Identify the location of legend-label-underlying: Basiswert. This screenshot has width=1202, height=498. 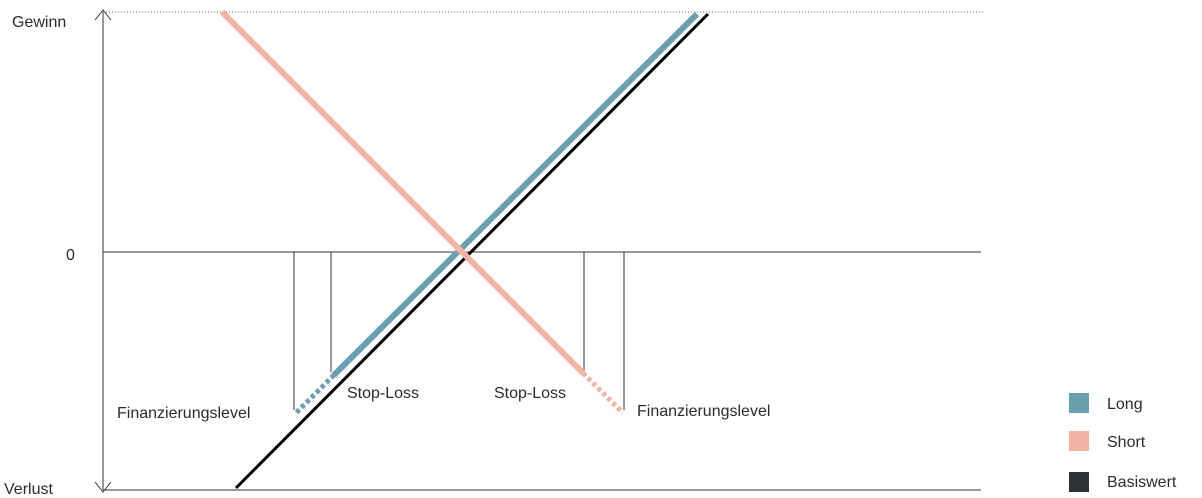
(1142, 482).